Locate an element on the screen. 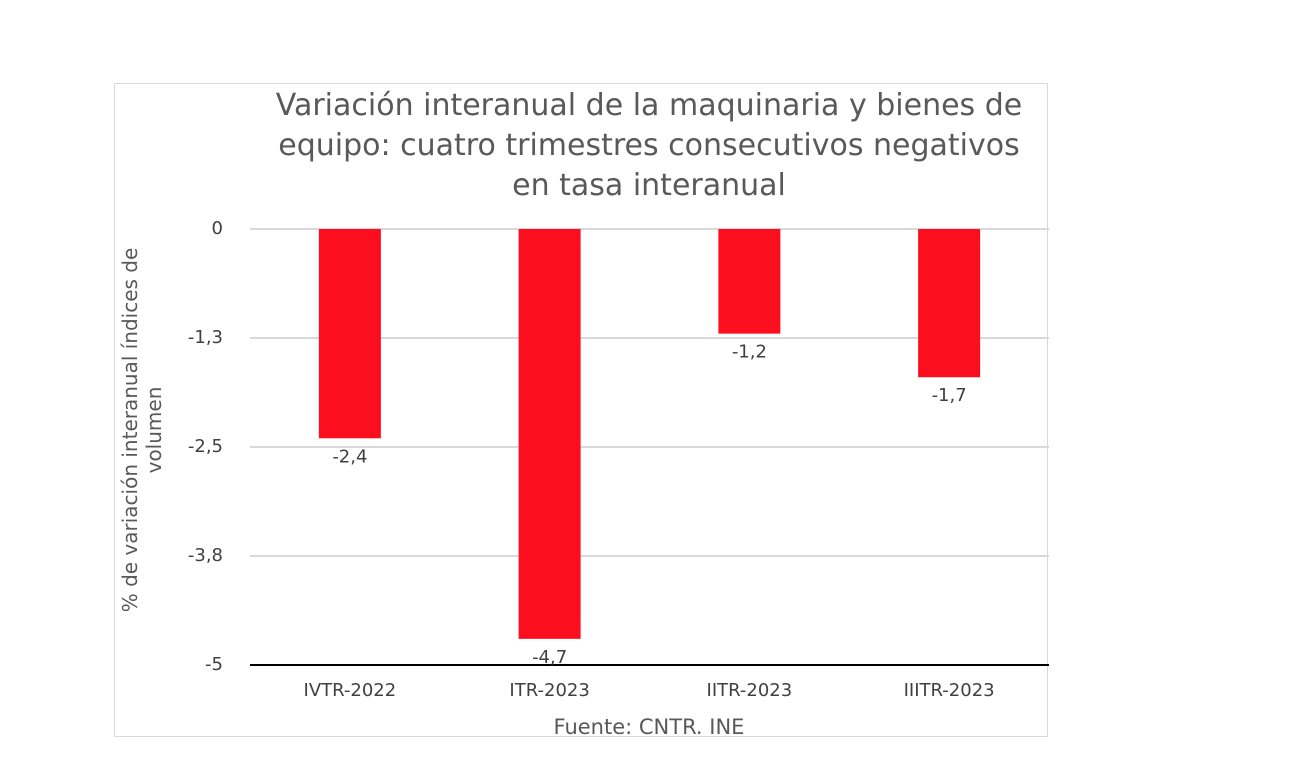 Image resolution: width=1304 pixels, height=774 pixels. y-tick-label: -2,5 is located at coordinates (205, 446).